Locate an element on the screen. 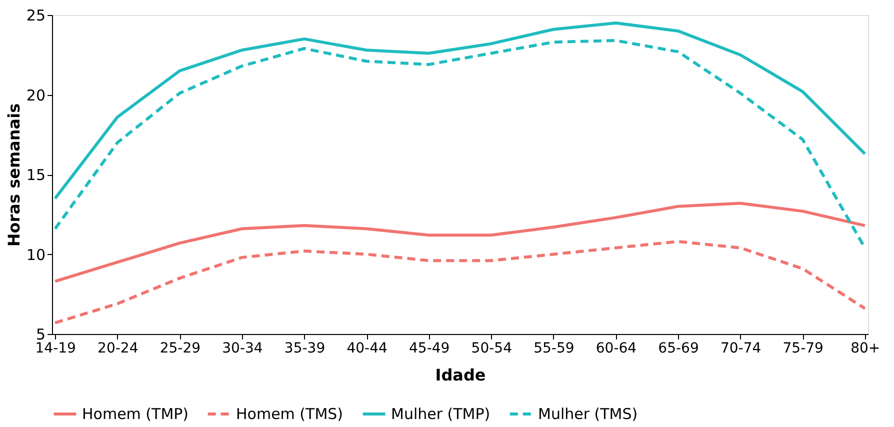 This screenshot has height=427, width=894. x-tick-label: 50-54 is located at coordinates (491, 348).